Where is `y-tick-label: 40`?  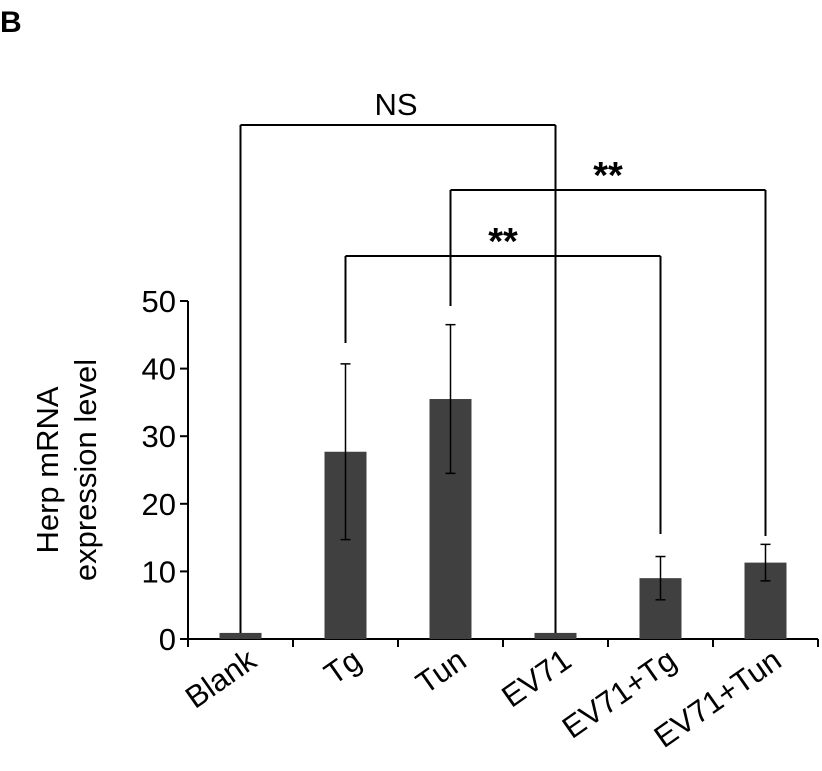 y-tick-label: 40 is located at coordinates (159, 369).